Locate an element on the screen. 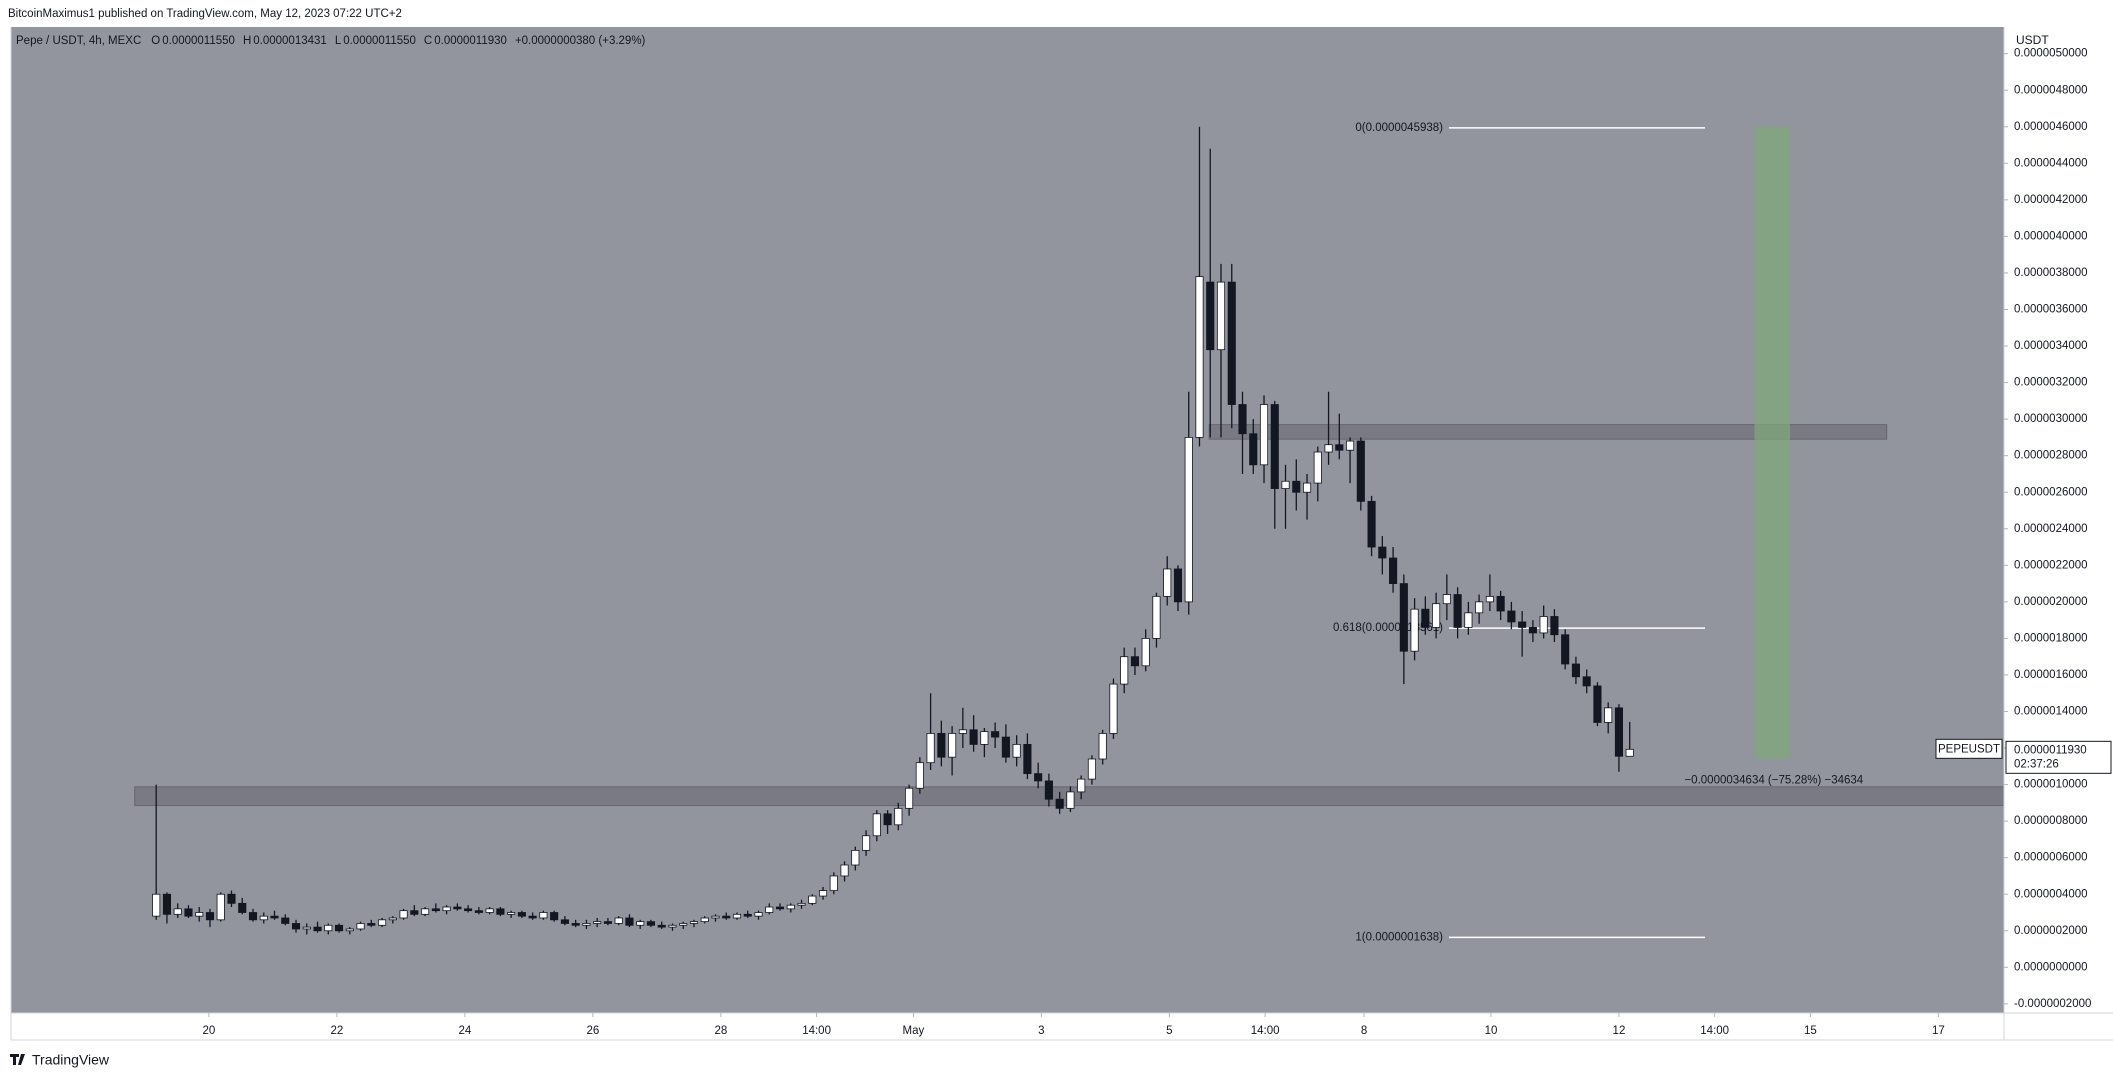  legend-key: L is located at coordinates (338, 41).